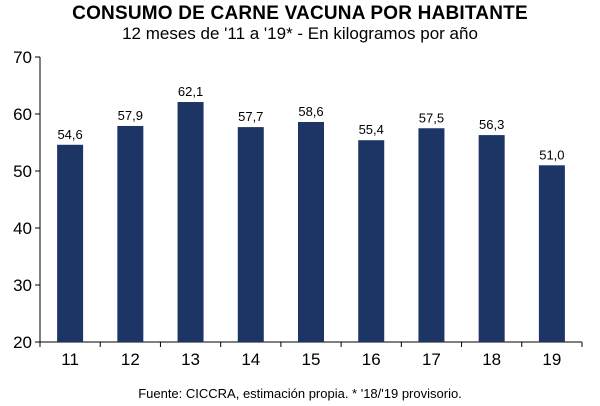 This screenshot has width=600, height=406. I want to click on x-tick-label: 15, so click(311, 359).